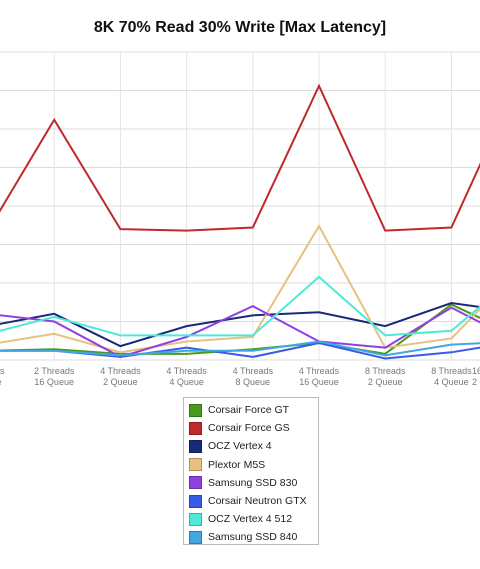 This screenshot has width=480, height=569. What do you see at coordinates (249, 410) in the screenshot?
I see `legend-label: Corsair Force GT` at bounding box center [249, 410].